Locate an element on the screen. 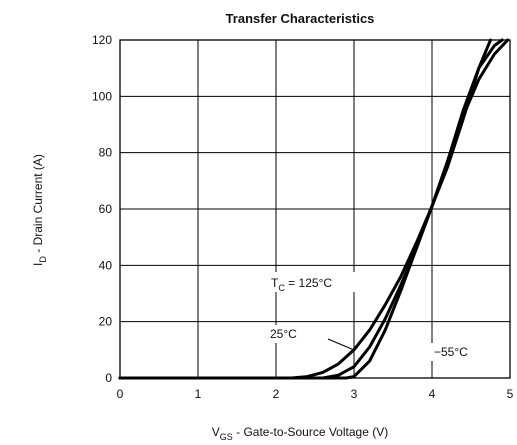 The image size is (517, 445). annotation-minus55c: −55°C is located at coordinates (451, 352).